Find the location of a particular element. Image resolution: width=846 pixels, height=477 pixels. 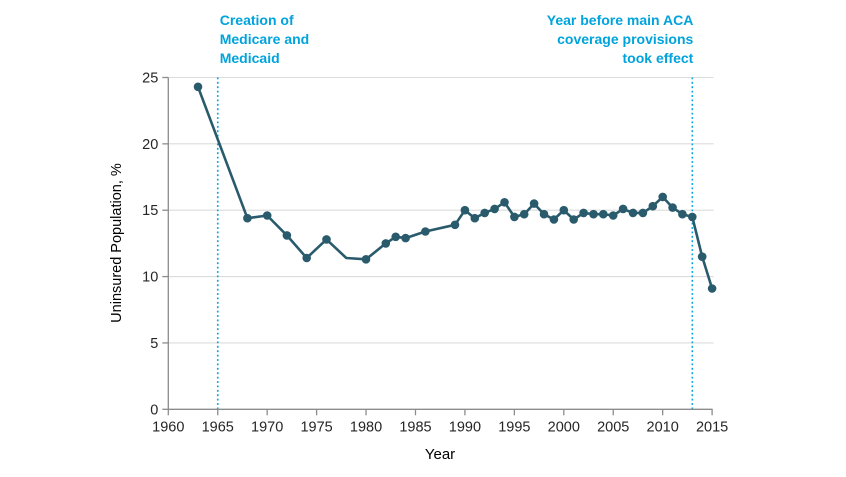

y-tick-label: 25 is located at coordinates (150, 79).